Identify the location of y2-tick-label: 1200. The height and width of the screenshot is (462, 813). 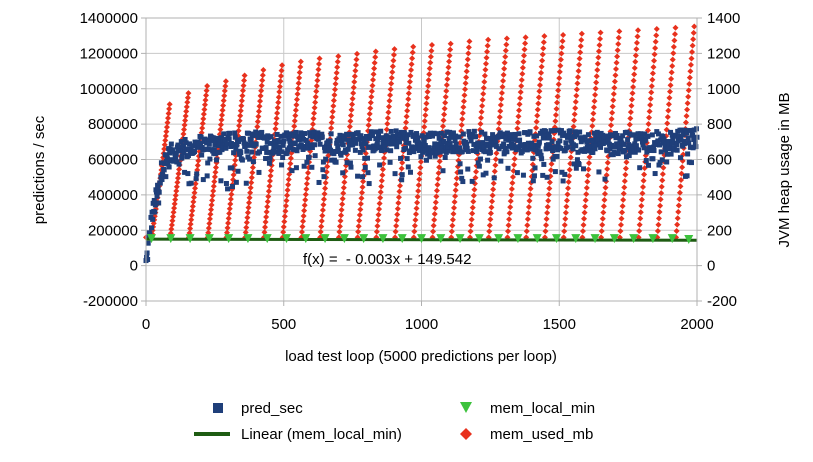
(723, 53).